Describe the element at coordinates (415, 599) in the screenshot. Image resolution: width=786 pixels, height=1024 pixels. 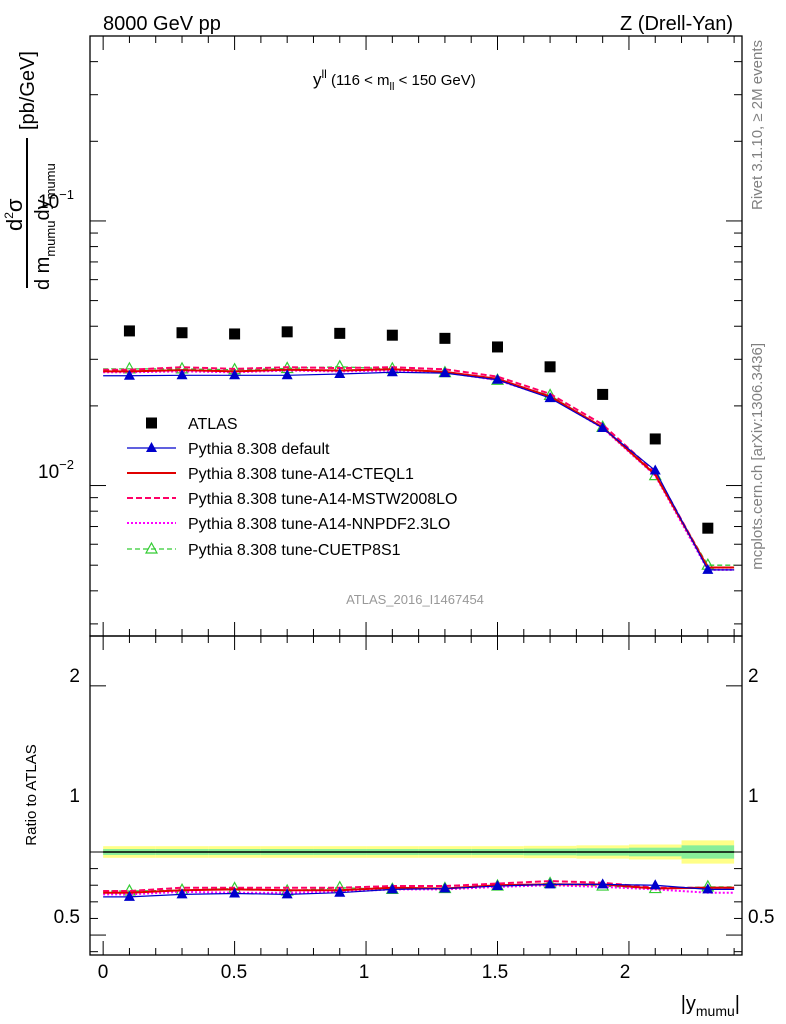
I see `watermark-label: ATLAS_2016_I1467454` at that location.